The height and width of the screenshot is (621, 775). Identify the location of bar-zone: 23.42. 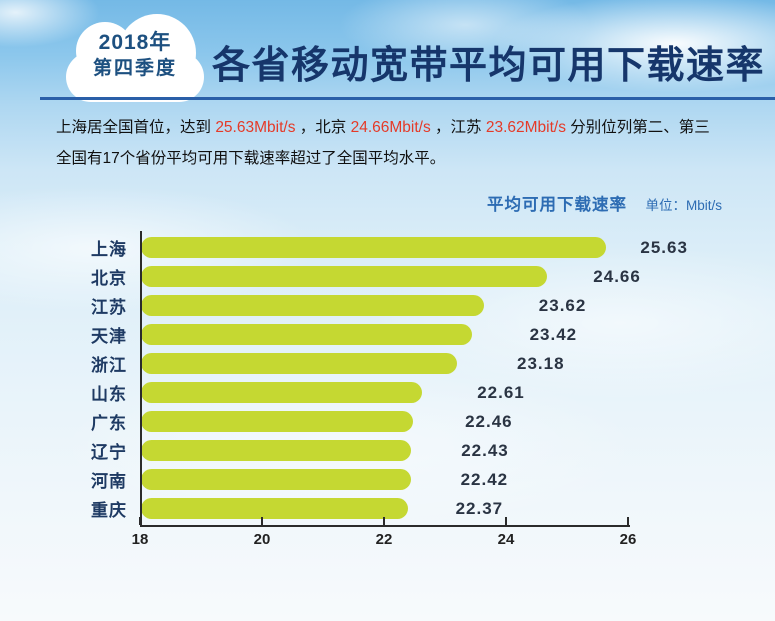
(458, 334).